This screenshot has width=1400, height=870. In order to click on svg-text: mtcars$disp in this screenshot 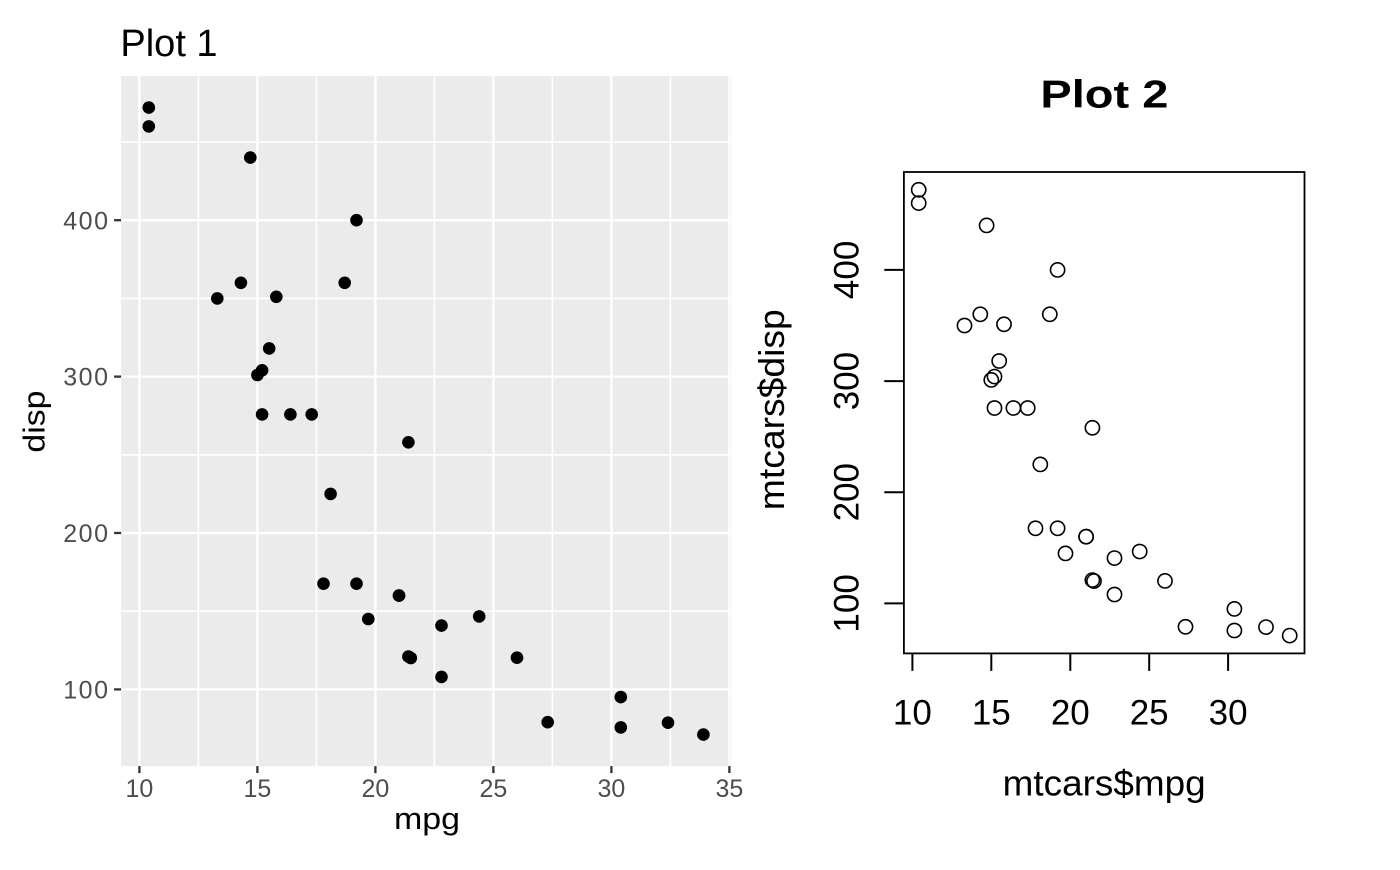, I will do `click(771, 409)`.